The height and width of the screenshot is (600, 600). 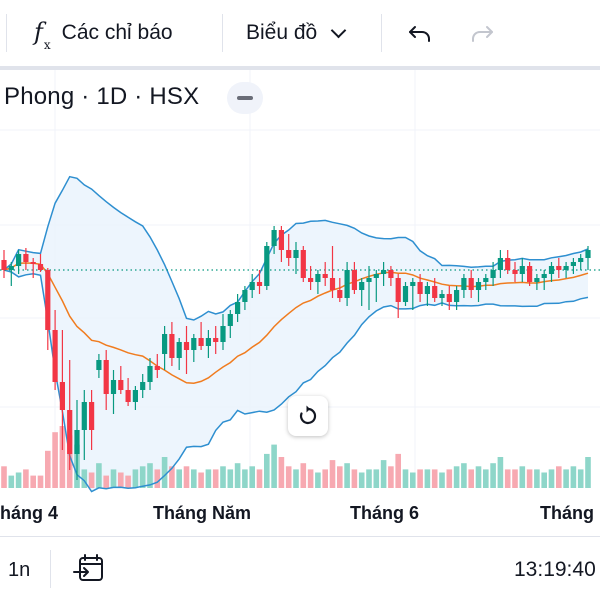 I want to click on chart-type-button: Biểu đồ, so click(x=296, y=33).